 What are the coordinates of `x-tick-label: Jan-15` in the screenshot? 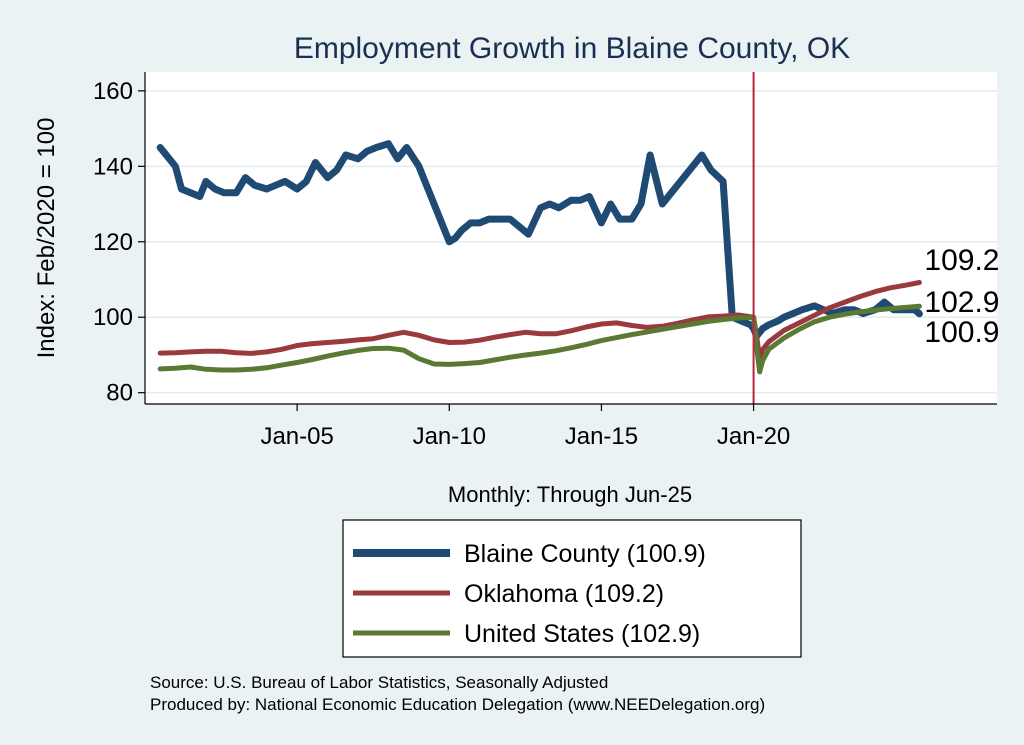 It's located at (601, 436).